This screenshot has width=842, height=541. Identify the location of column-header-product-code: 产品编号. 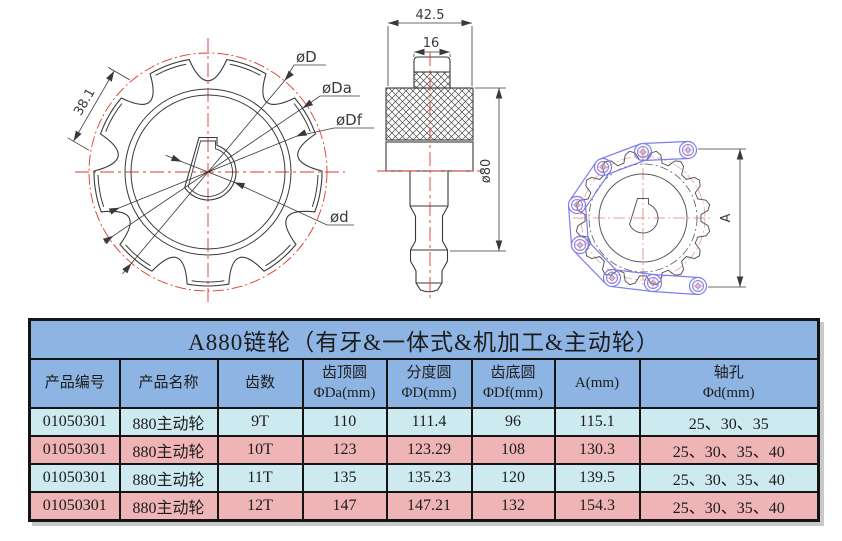
(74, 383).